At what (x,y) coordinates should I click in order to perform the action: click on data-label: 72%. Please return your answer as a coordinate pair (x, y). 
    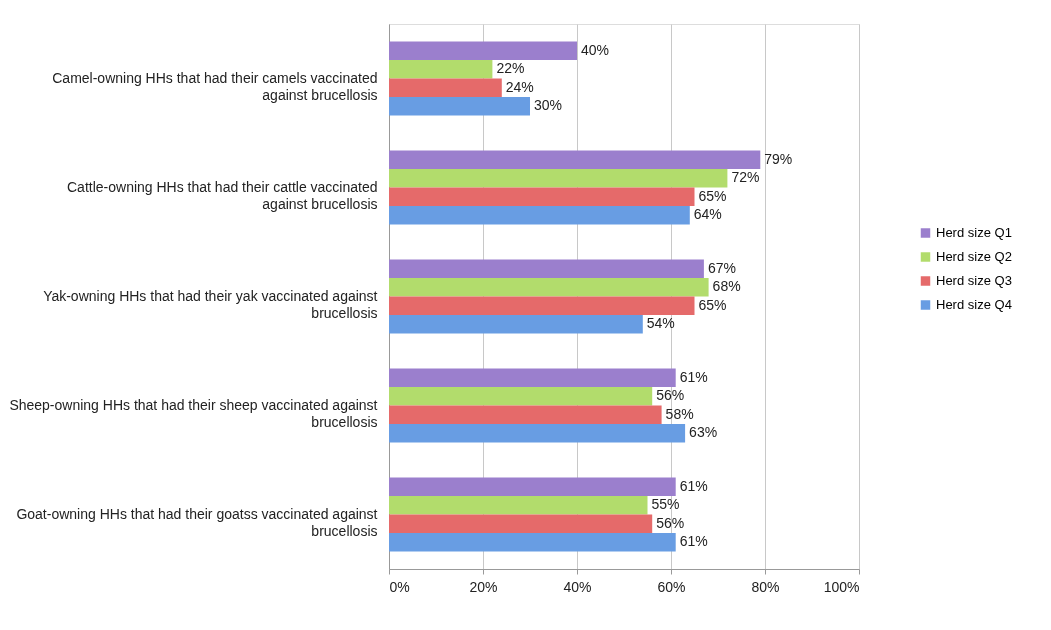
    Looking at the image, I should click on (745, 177).